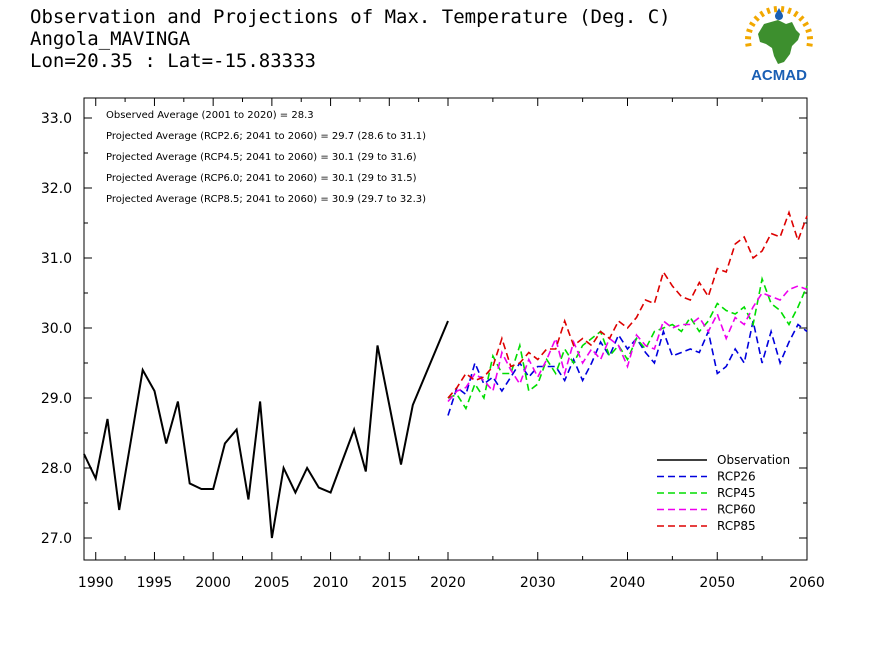 The height and width of the screenshot is (659, 879). Describe the element at coordinates (56, 119) in the screenshot. I see `y-tick-label: 33.0` at that location.